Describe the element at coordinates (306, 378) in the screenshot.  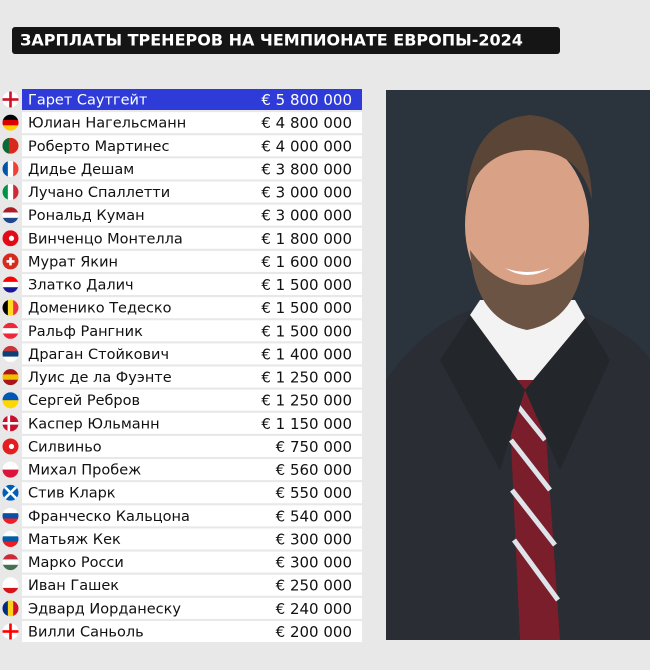
I see `salary: € 1 250 000` at that location.